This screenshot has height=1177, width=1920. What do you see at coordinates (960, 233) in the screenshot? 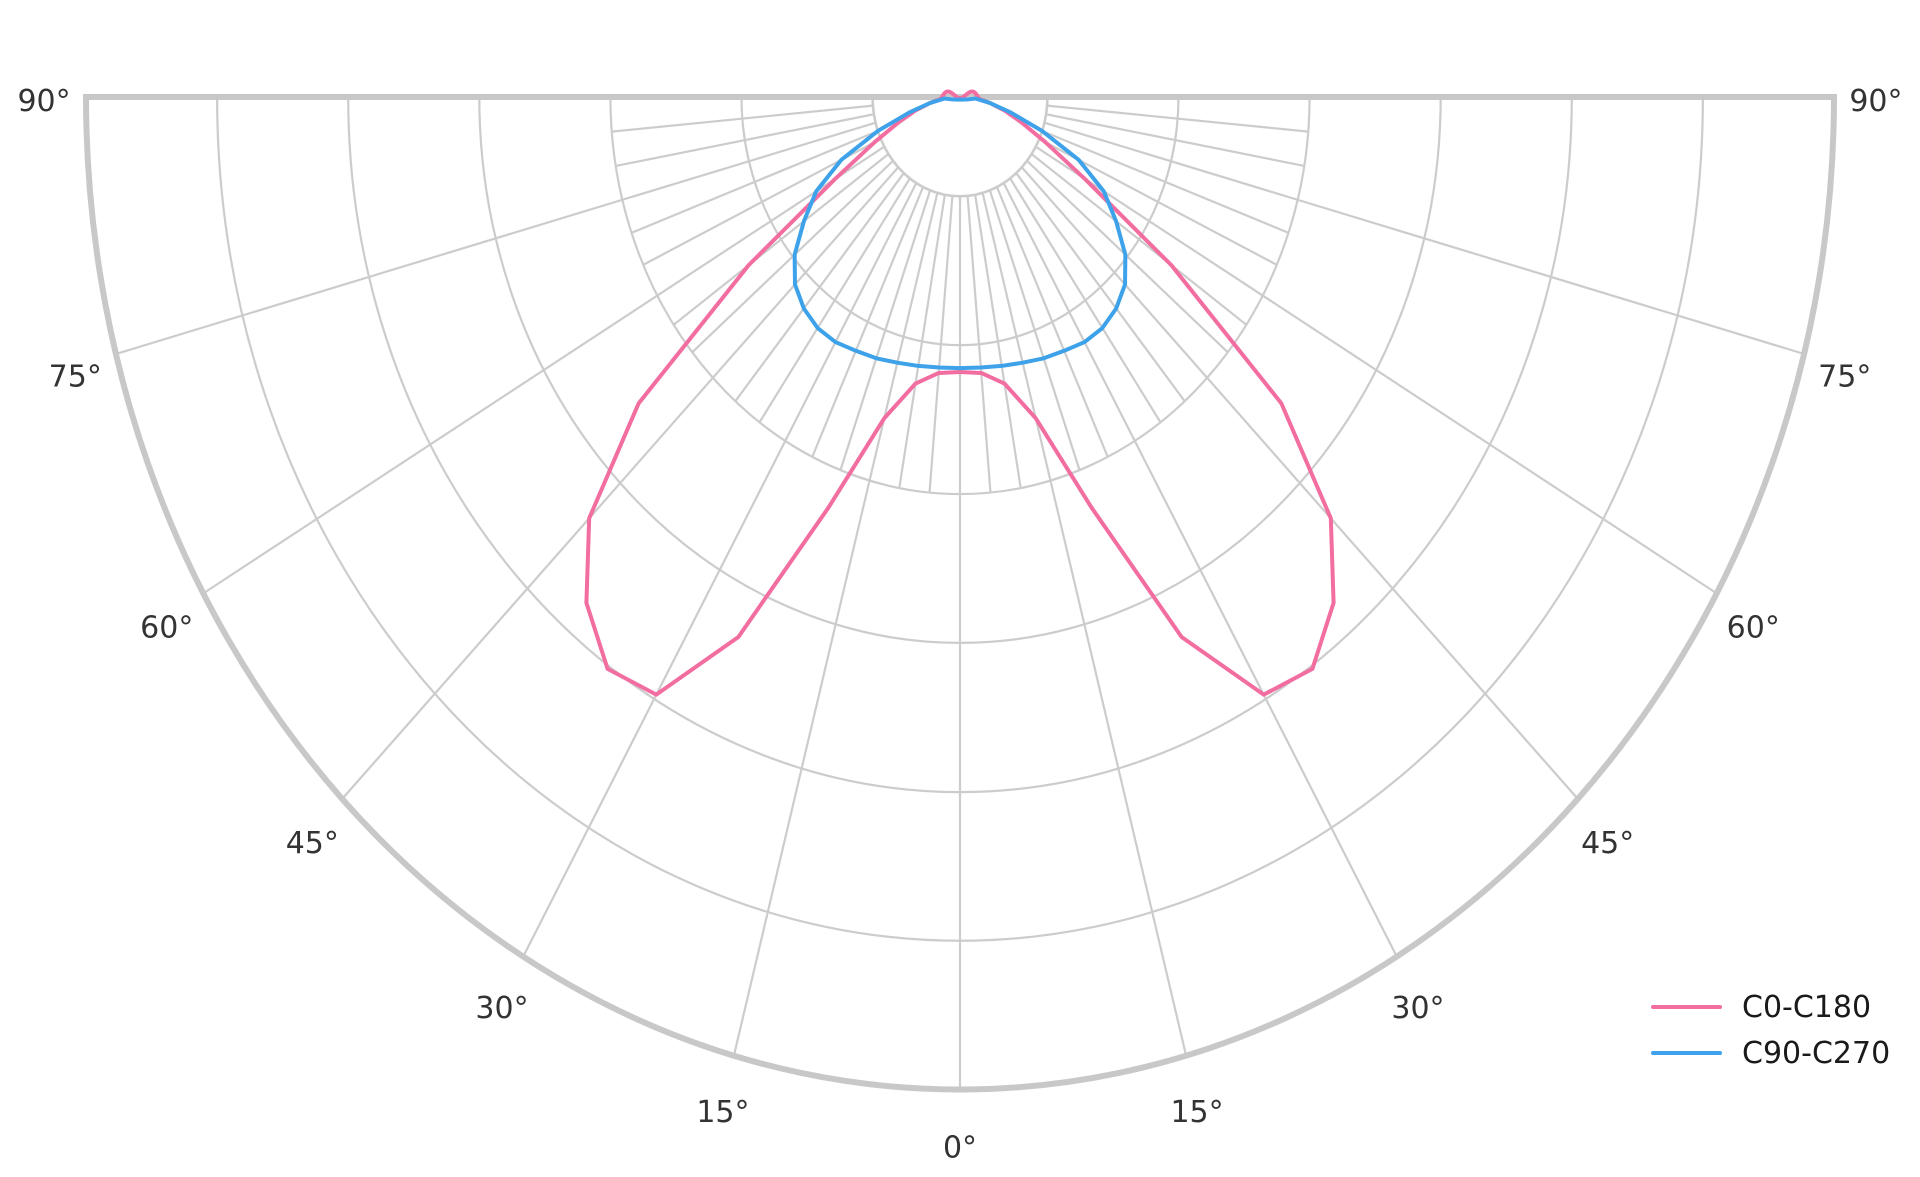
I see `series-c90-c270-curve` at bounding box center [960, 233].